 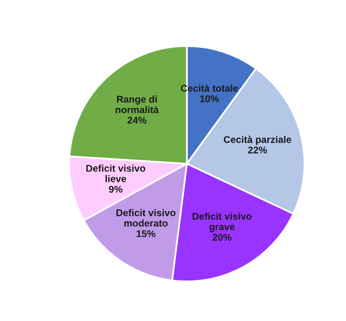 I want to click on data-label: 20%, so click(x=222, y=237).